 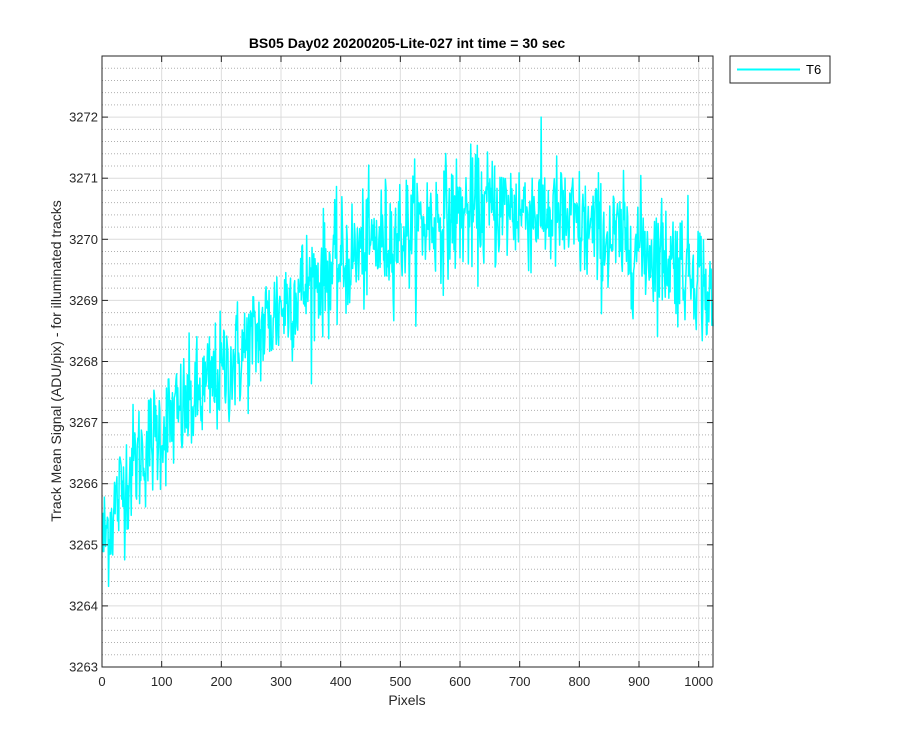 I want to click on x-tick-label: 800, so click(x=579, y=681).